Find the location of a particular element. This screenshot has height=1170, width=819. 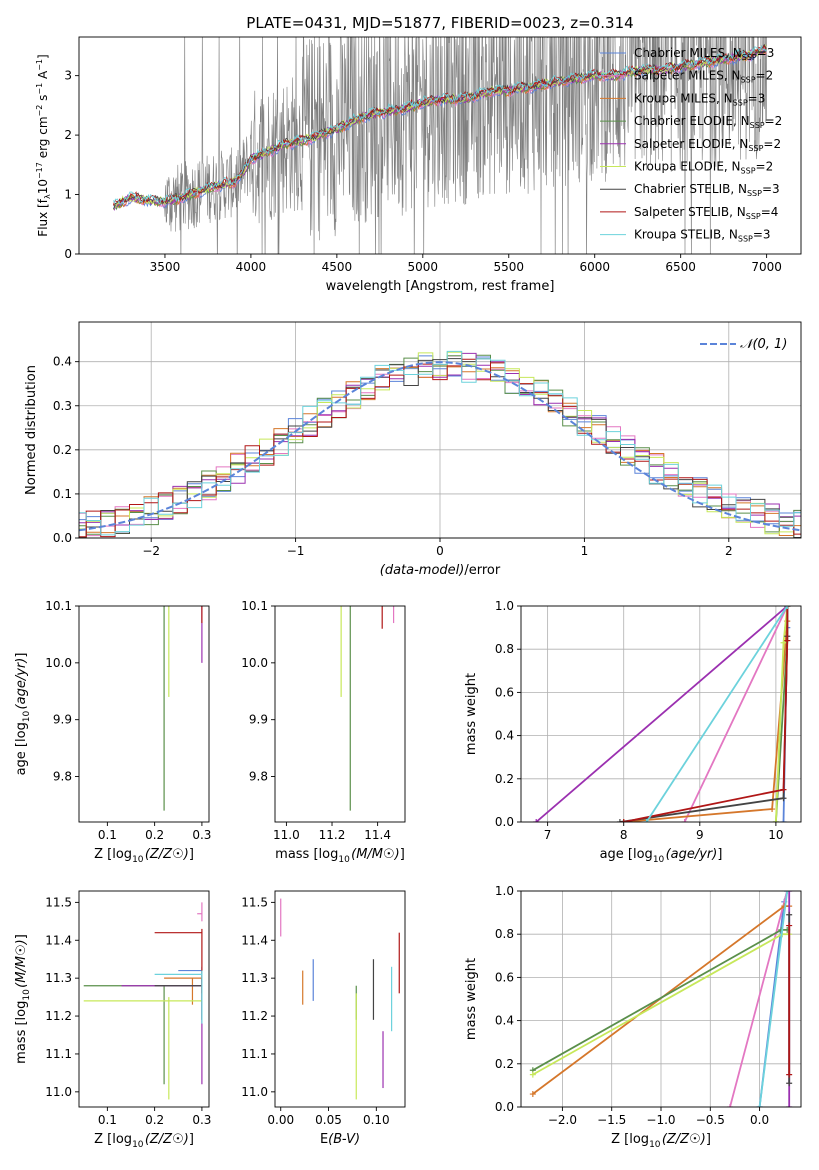

x-tick-label: −0.5 is located at coordinates (710, 1120).